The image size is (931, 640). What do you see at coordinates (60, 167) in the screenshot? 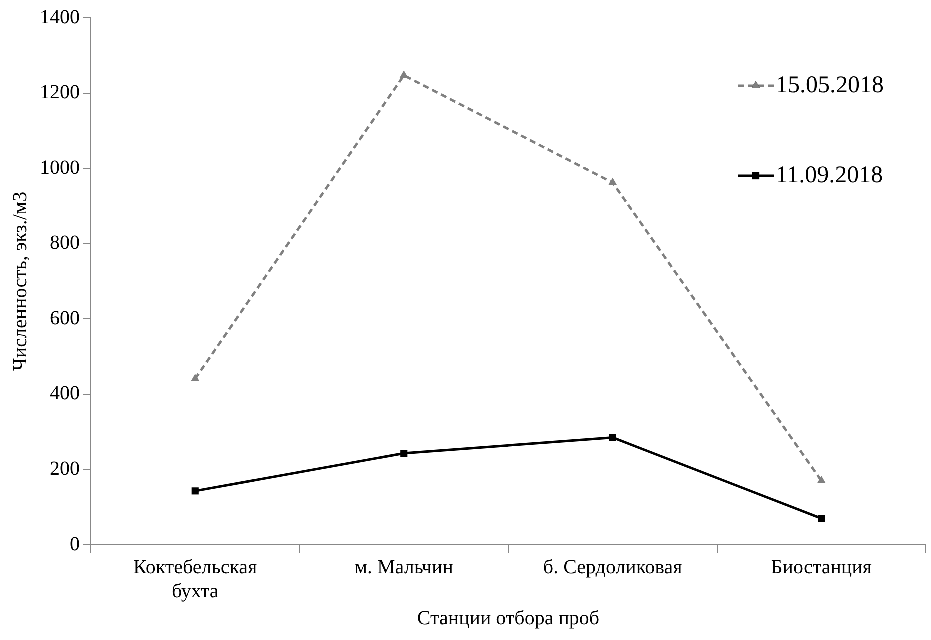
I see `y-tick-label: 1000` at bounding box center [60, 167].